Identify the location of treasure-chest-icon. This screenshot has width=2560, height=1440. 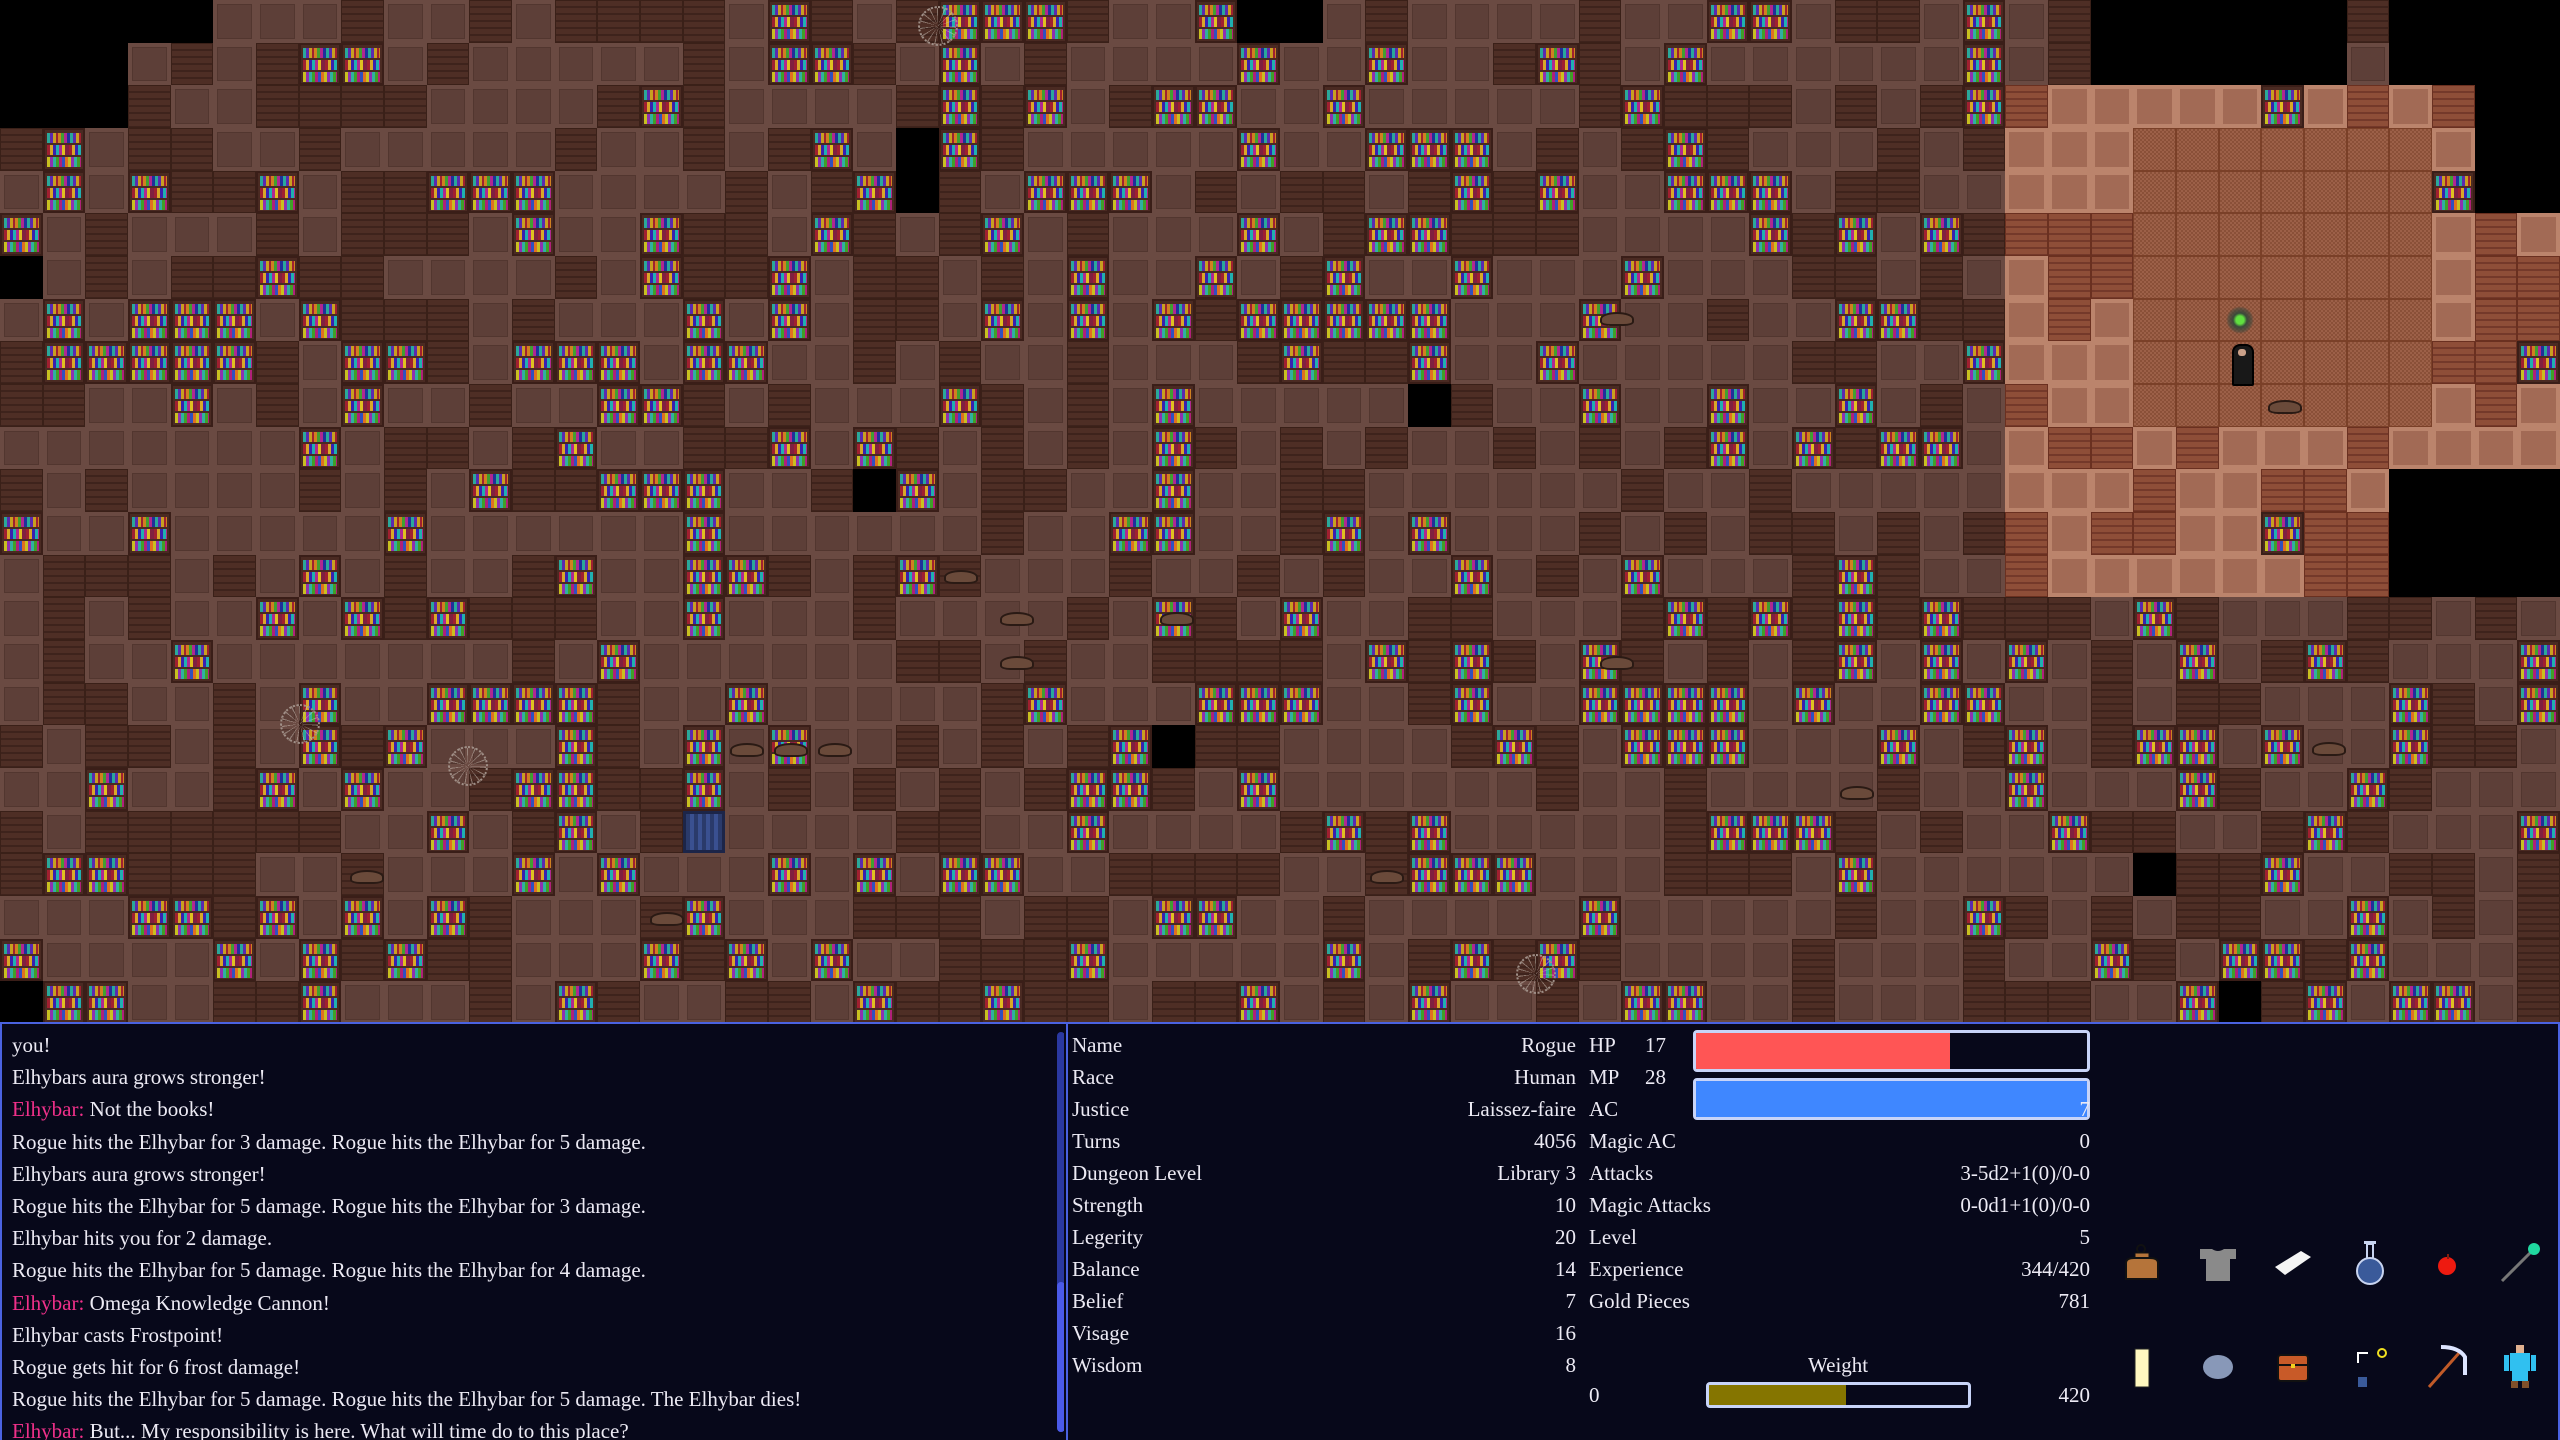
(2293, 1367).